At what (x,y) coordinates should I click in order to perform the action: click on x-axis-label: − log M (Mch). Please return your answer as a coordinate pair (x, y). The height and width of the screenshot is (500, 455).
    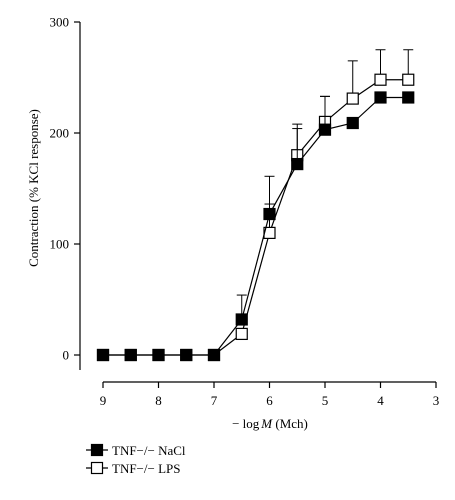
    Looking at the image, I should click on (270, 423).